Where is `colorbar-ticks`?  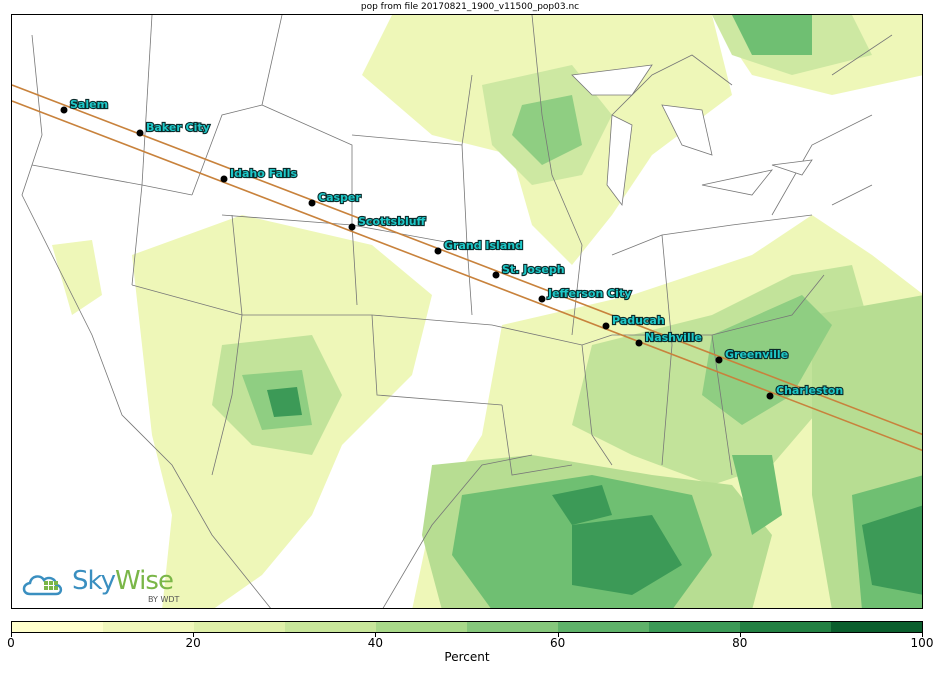 colorbar-ticks is located at coordinates (467, 638).